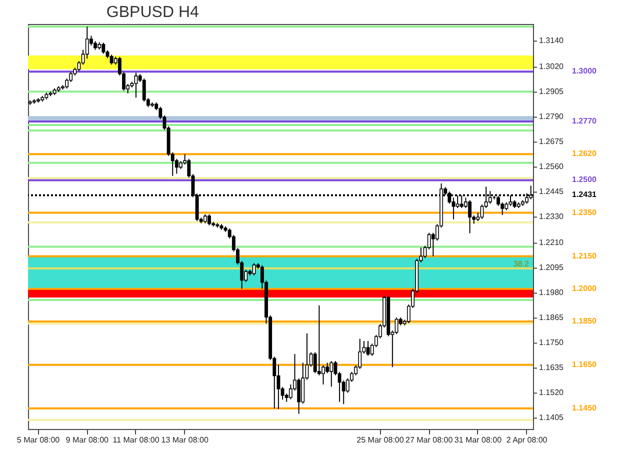 This screenshot has height=466, width=620. Describe the element at coordinates (551, 141) in the screenshot. I see `y-tick-label: 1.2675` at that location.